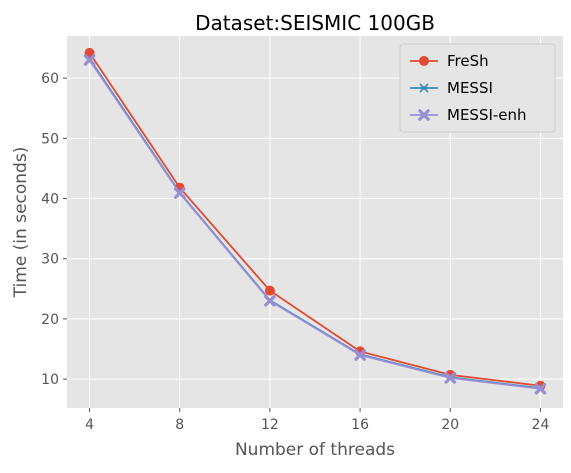 The height and width of the screenshot is (473, 571). What do you see at coordinates (89, 425) in the screenshot?
I see `x-tick-label: 4` at bounding box center [89, 425].